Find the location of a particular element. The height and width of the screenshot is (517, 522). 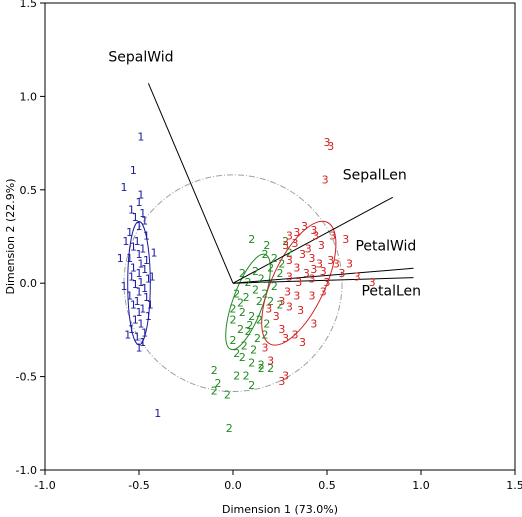

ellipse-layer is located at coordinates (232, 285).